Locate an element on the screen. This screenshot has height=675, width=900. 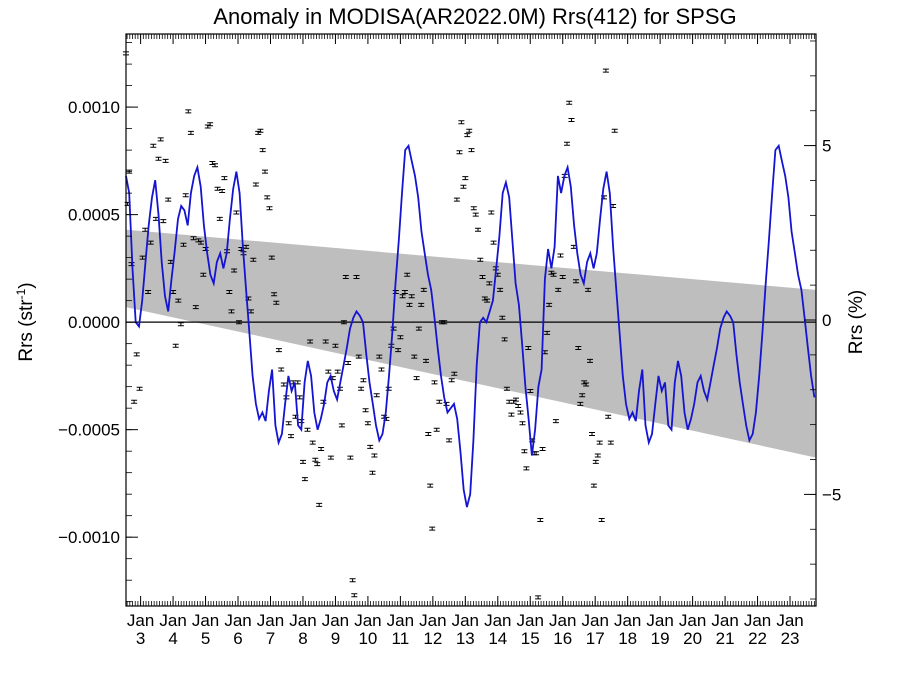
x-tick-label-year: 3 is located at coordinates (140, 638).